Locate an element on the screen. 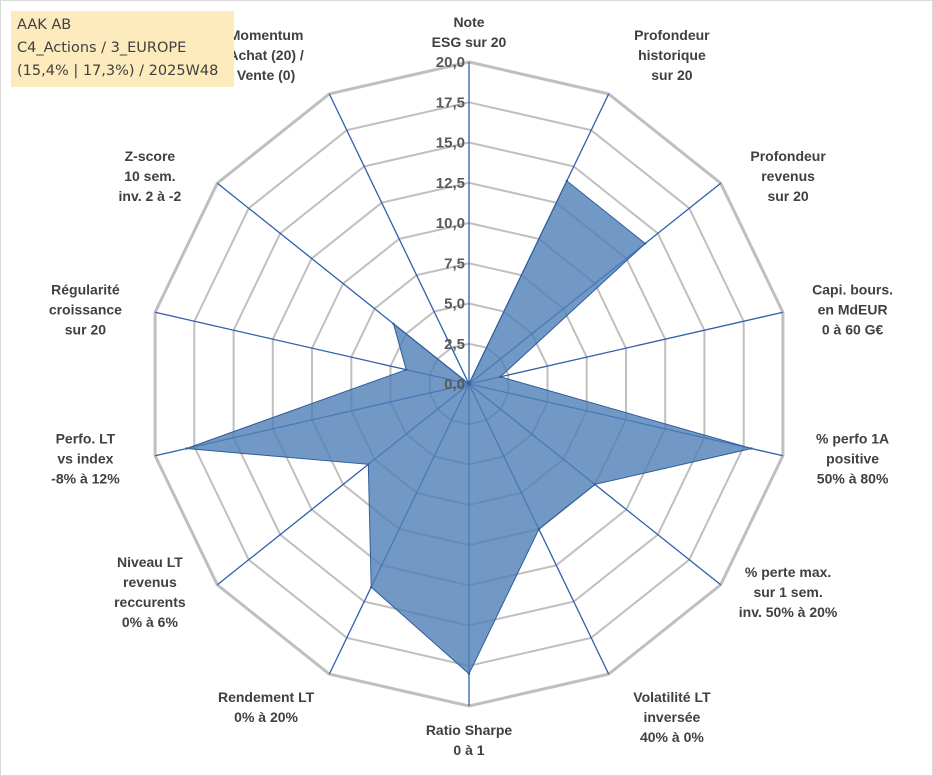 Image resolution: width=933 pixels, height=776 pixels. axis-label-8: Rendement LT 0% à 20% is located at coordinates (266, 707).